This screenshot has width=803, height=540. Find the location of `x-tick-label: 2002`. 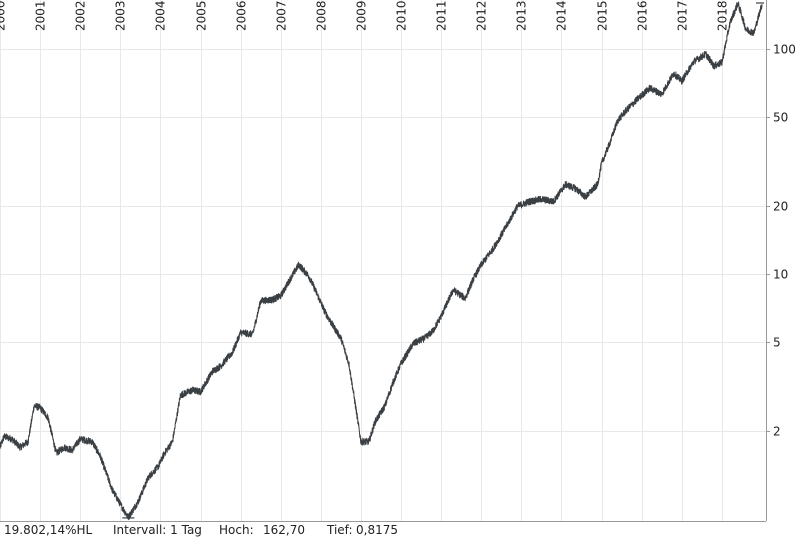

x-tick-label: 2002 is located at coordinates (81, 15).